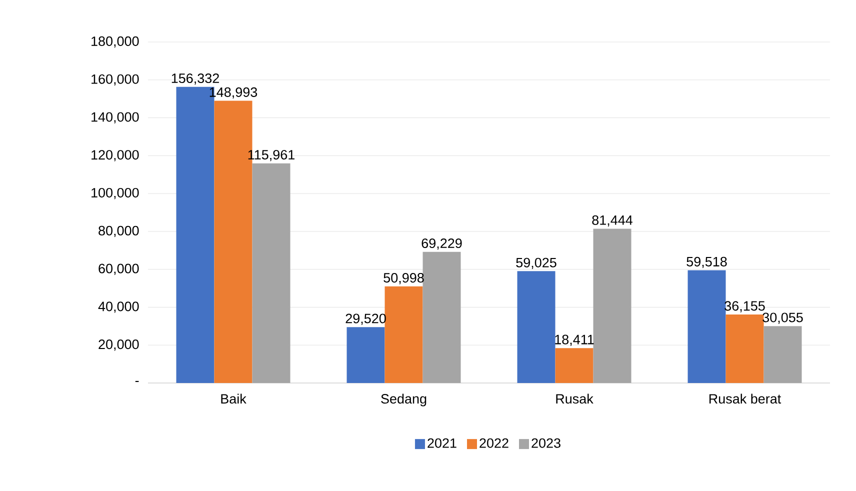 The width and height of the screenshot is (856, 491). I want to click on data-label: 18,411, so click(574, 340).